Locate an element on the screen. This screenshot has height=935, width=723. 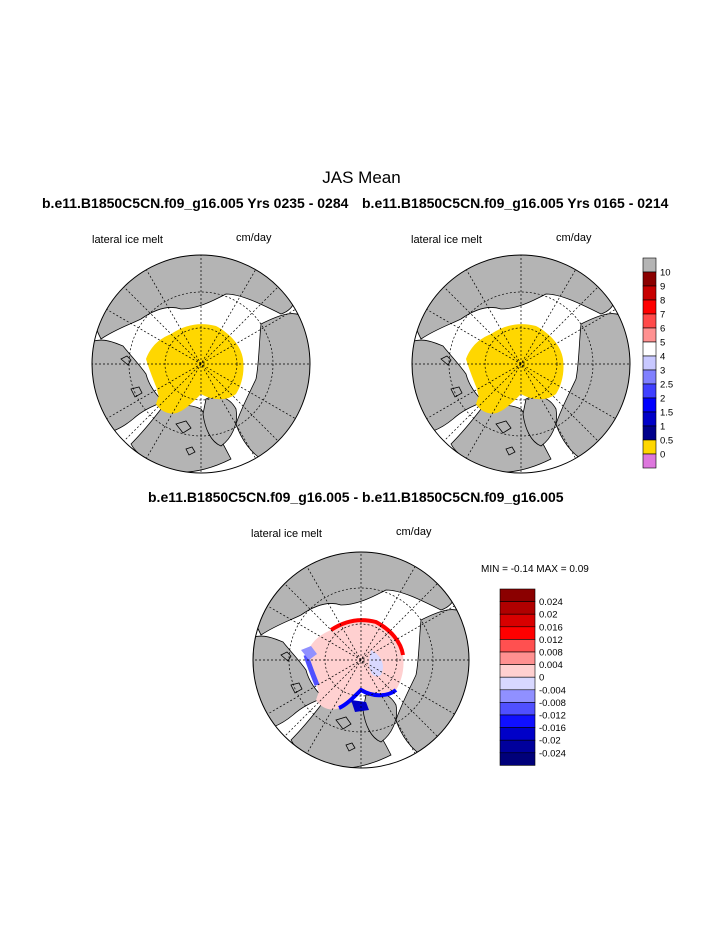
panel-2-units-label: cm/day is located at coordinates (574, 238).